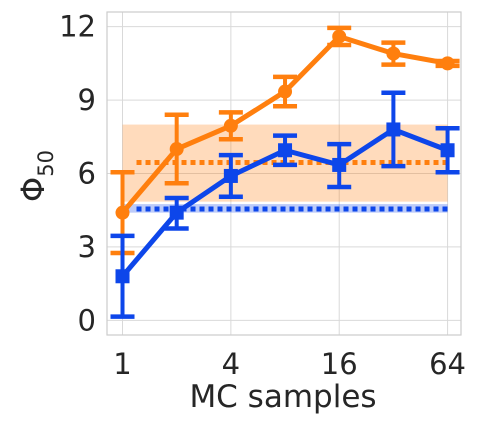 The image size is (478, 431). Describe the element at coordinates (231, 364) in the screenshot. I see `x-tick-label: 4` at that location.